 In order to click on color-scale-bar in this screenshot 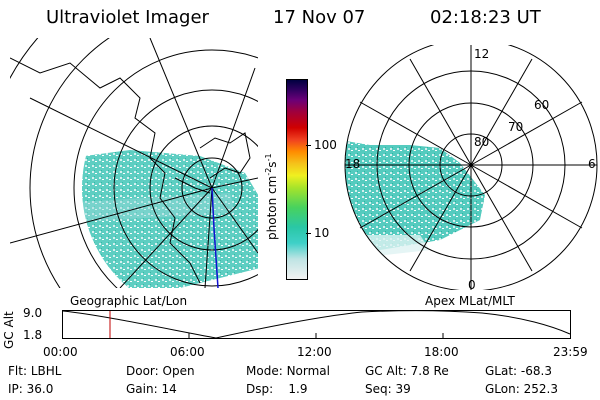, I will do `click(297, 179)`.